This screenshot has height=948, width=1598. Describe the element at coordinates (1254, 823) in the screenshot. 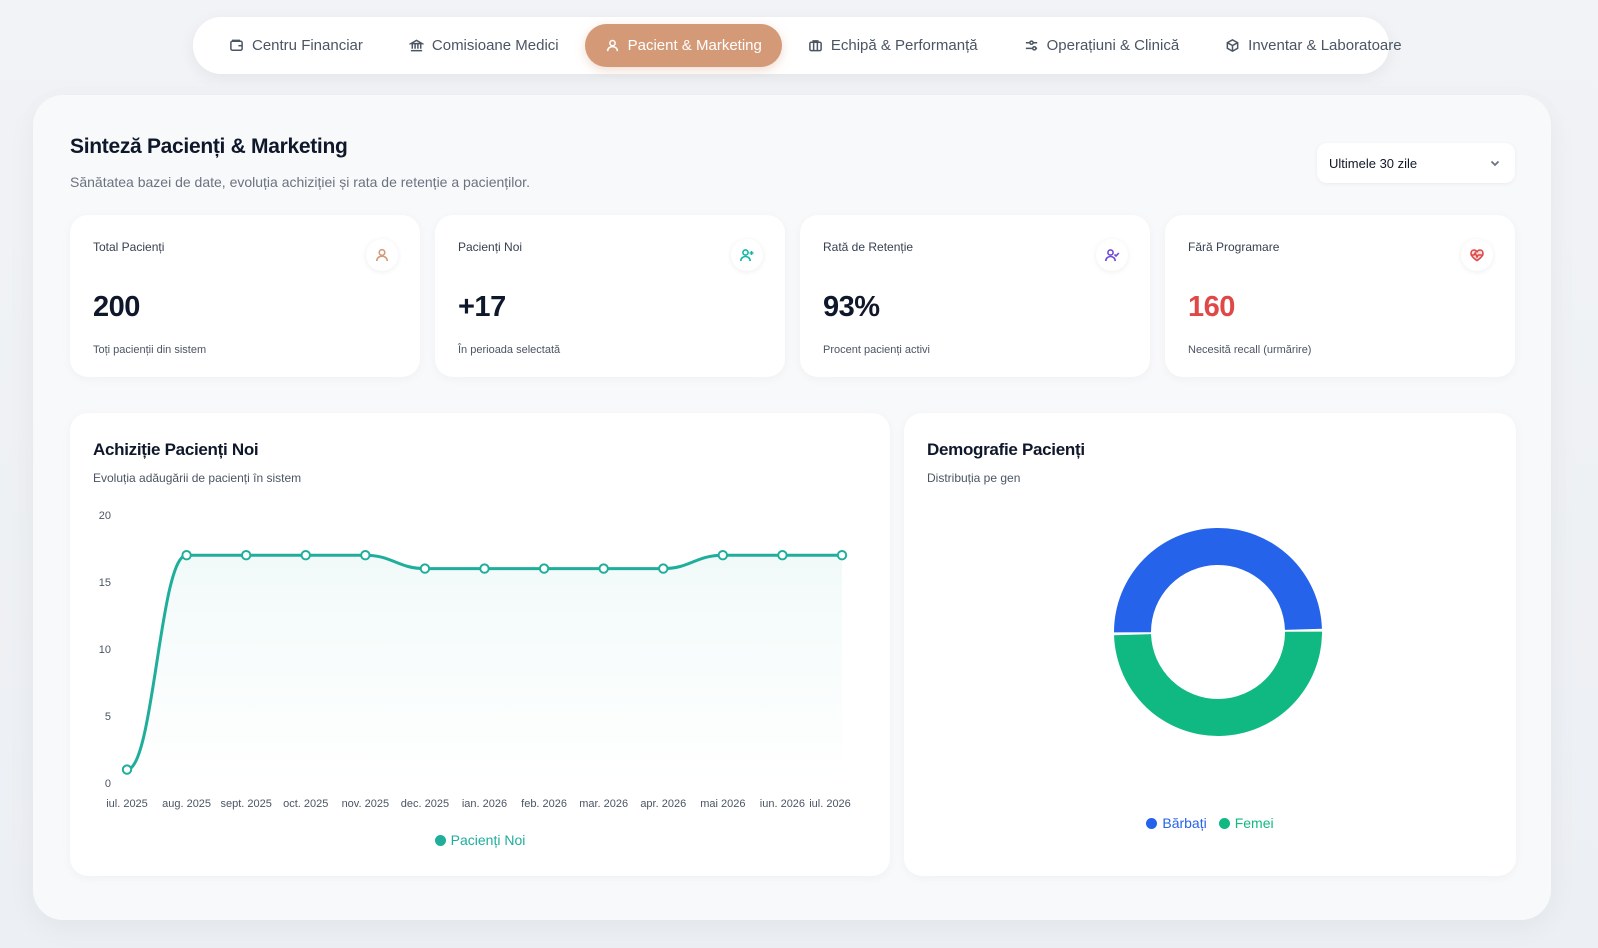

I see `legend-label: Femei` at that location.